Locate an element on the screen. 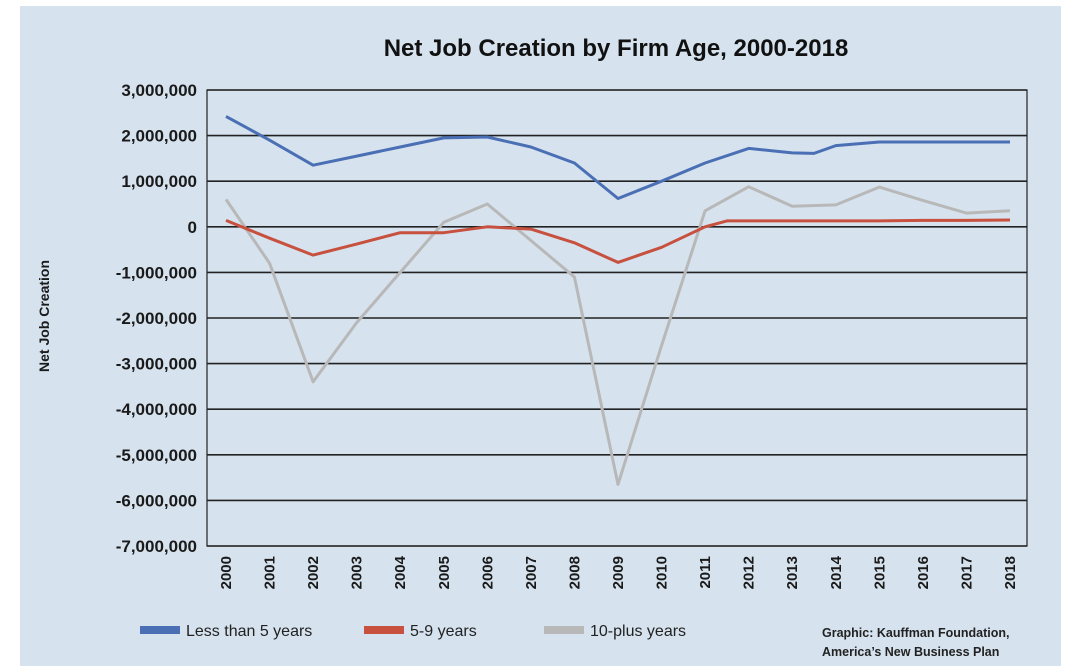 The width and height of the screenshot is (1071, 672). x-tick-label: 2000 is located at coordinates (226, 572).